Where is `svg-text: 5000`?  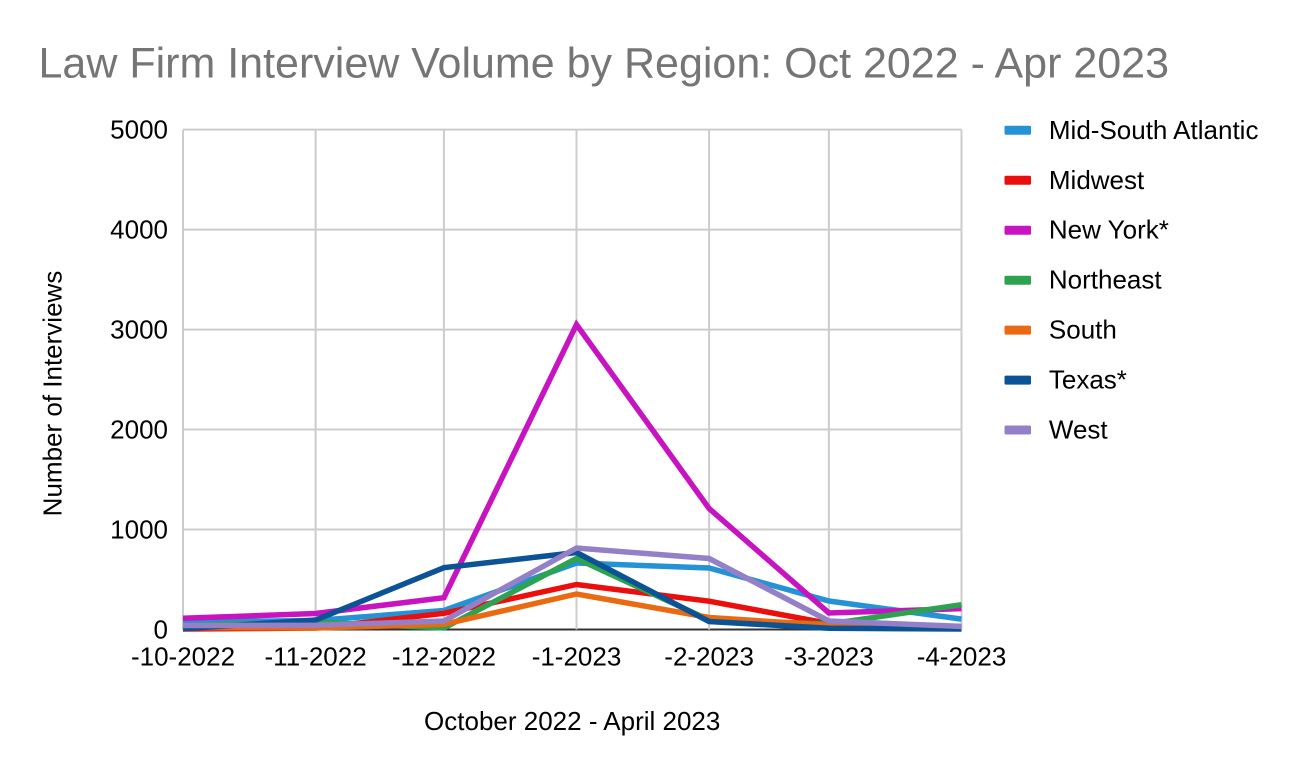
svg-text: 5000 is located at coordinates (139, 130).